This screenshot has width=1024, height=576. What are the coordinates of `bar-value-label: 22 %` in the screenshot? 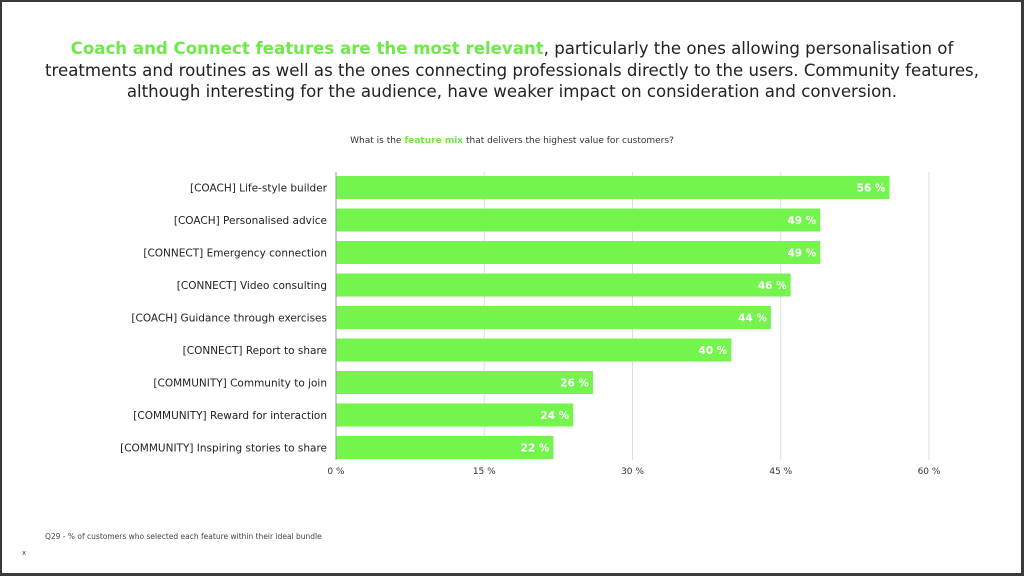 It's located at (535, 449).